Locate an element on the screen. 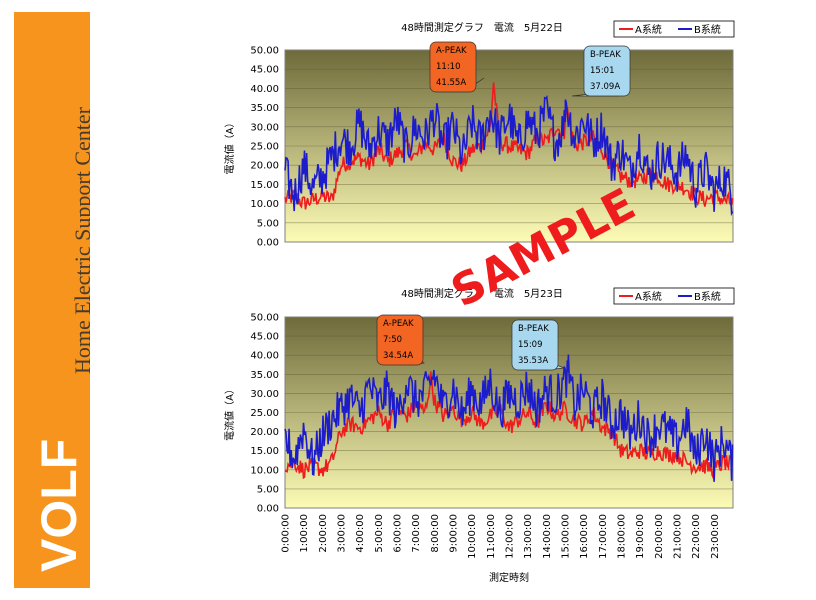 The height and width of the screenshot is (600, 816). peak-callout: B-PEAK 15:01 37.09A is located at coordinates (601, 71).